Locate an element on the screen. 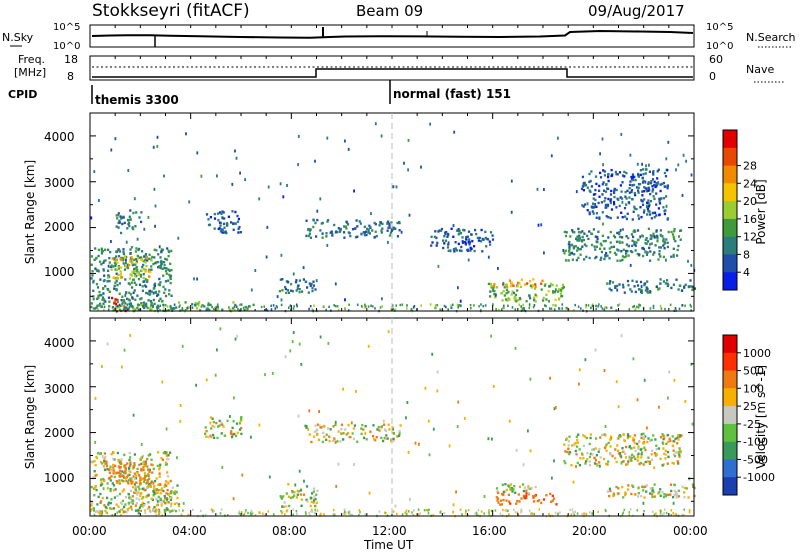 This screenshot has width=800, height=558. power-ytick-4000: 4000 is located at coordinates (59, 137).